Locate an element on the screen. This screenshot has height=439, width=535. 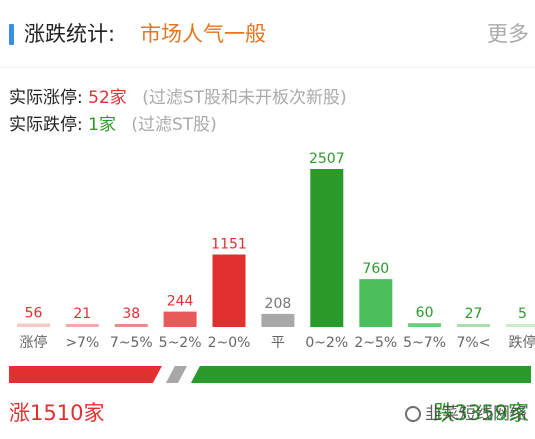
bar-value-label-5: 208 is located at coordinates (278, 304).